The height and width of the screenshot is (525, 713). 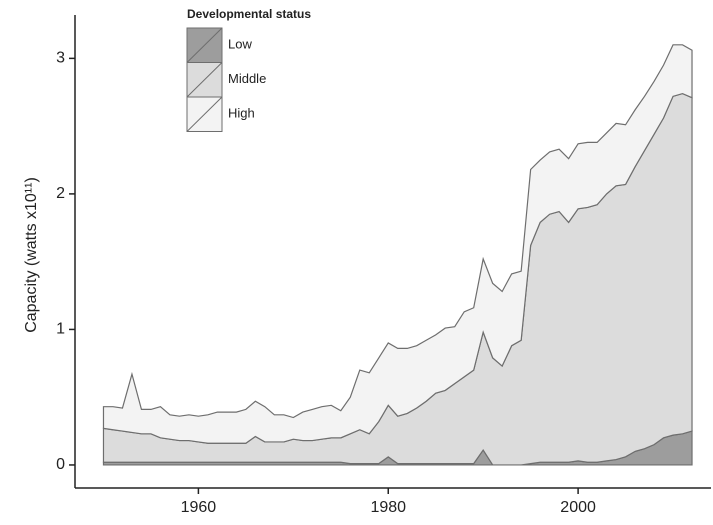 I want to click on x-tick-label: 1960, so click(x=199, y=507).